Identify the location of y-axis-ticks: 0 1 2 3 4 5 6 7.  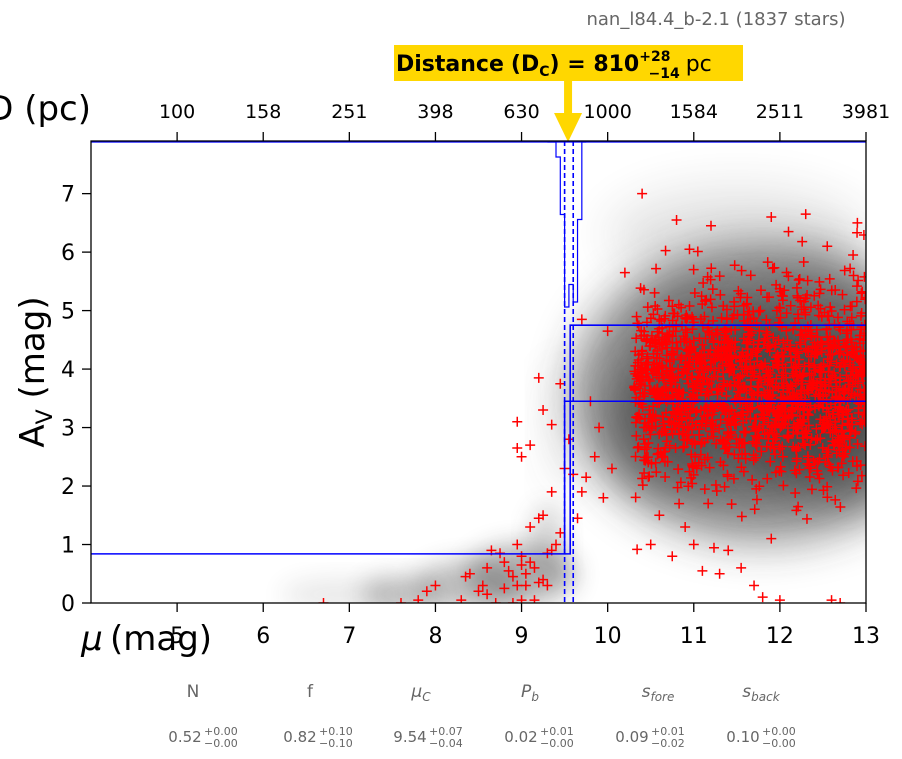
(76, 400).